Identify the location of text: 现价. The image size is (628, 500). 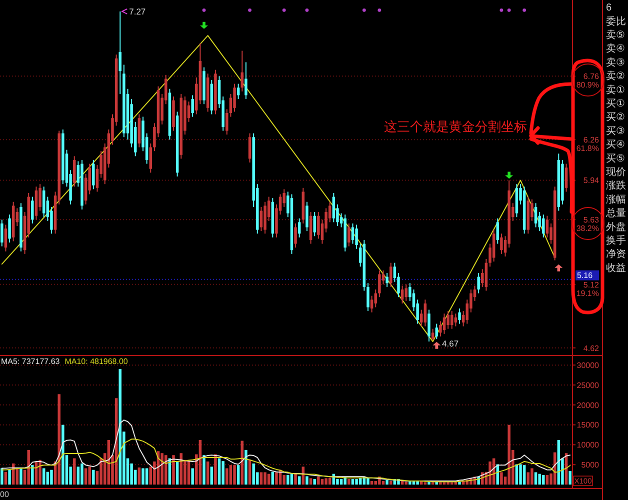
(616, 172).